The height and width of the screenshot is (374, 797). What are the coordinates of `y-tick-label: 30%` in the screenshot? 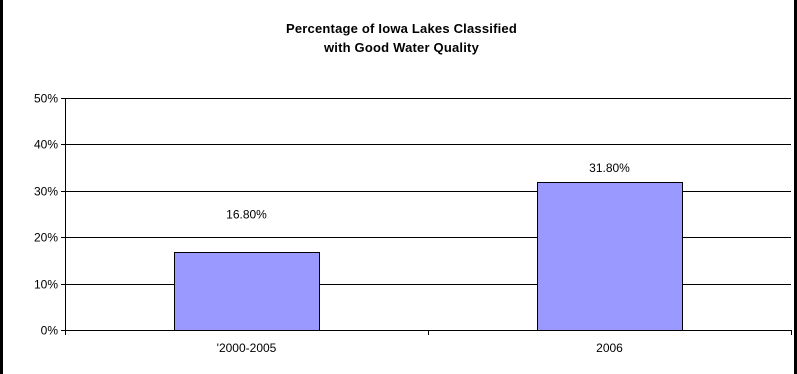 It's located at (46, 192).